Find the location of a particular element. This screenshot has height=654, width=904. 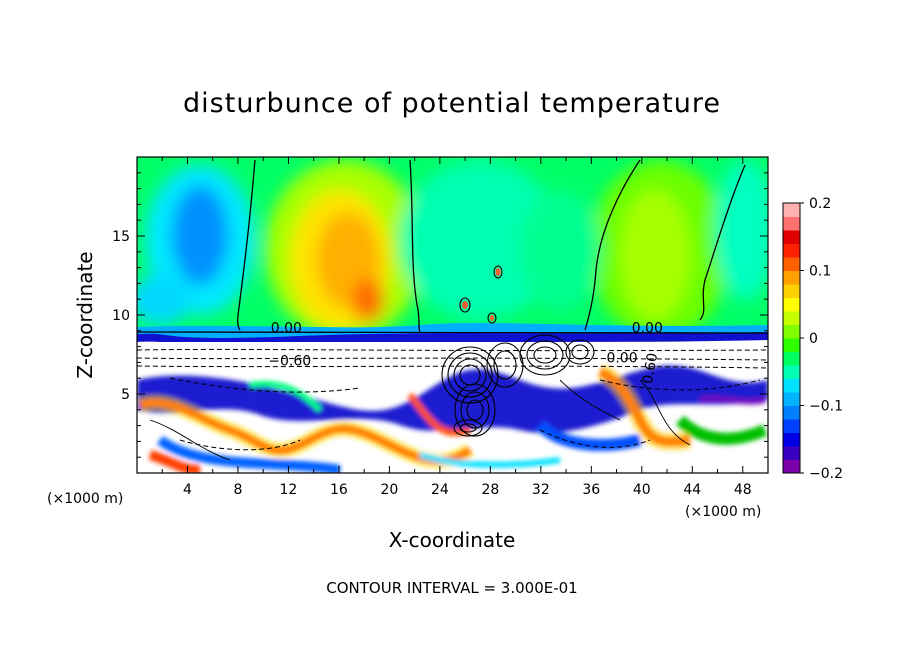

x-unit-label-right: (×1000 m) is located at coordinates (723, 512).